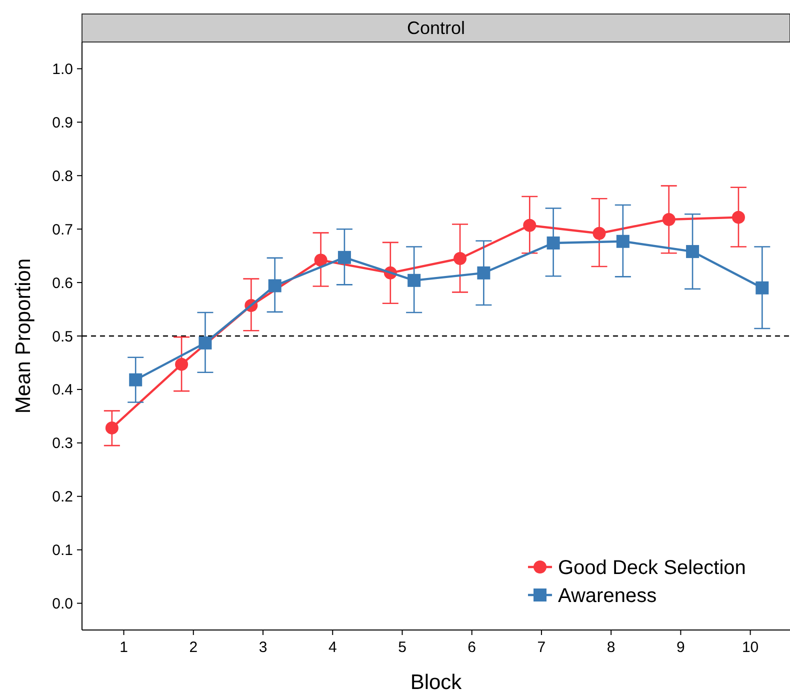  I want to click on y-tick-label: 1.0, so click(62, 69).